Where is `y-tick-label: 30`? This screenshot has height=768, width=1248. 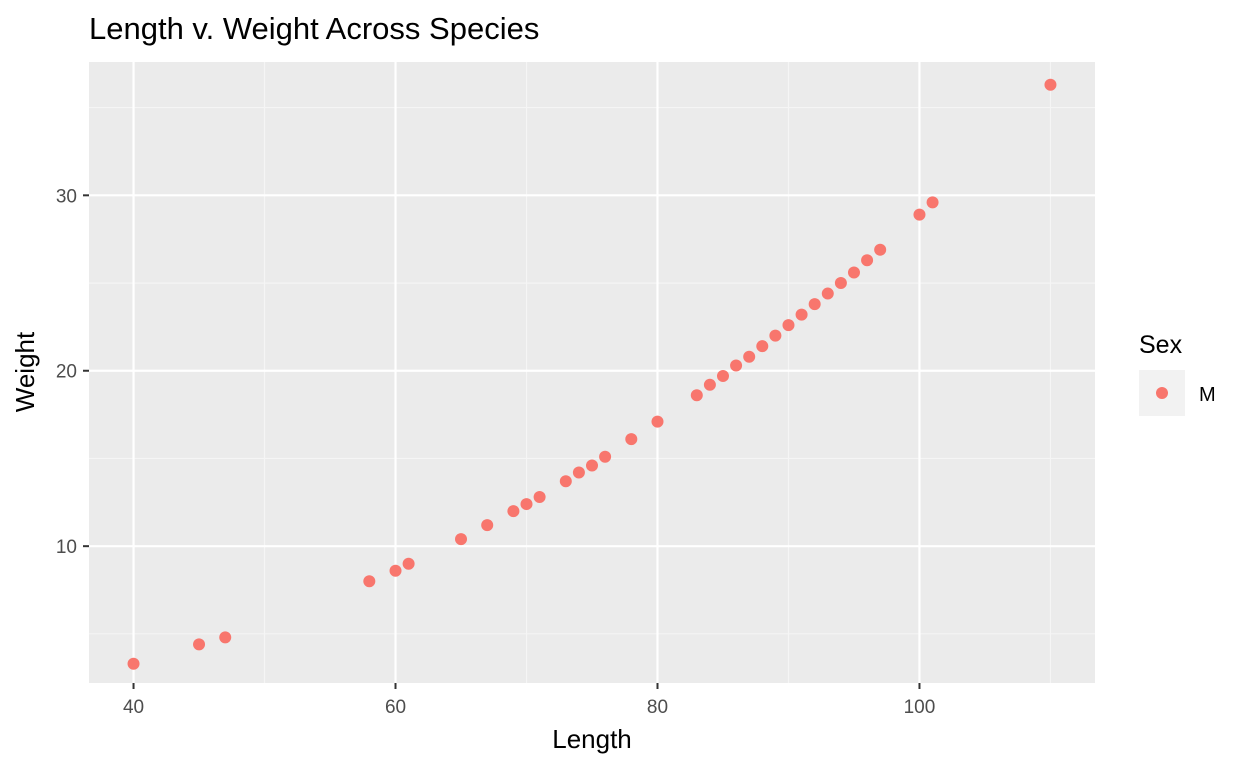 y-tick-label: 30 is located at coordinates (66, 196).